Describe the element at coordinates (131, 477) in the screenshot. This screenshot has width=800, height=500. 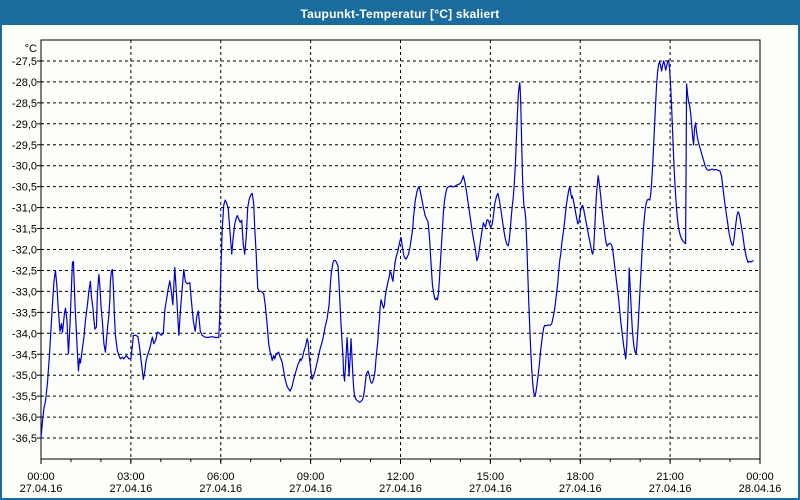
I see `x-time-label: 03:00` at that location.